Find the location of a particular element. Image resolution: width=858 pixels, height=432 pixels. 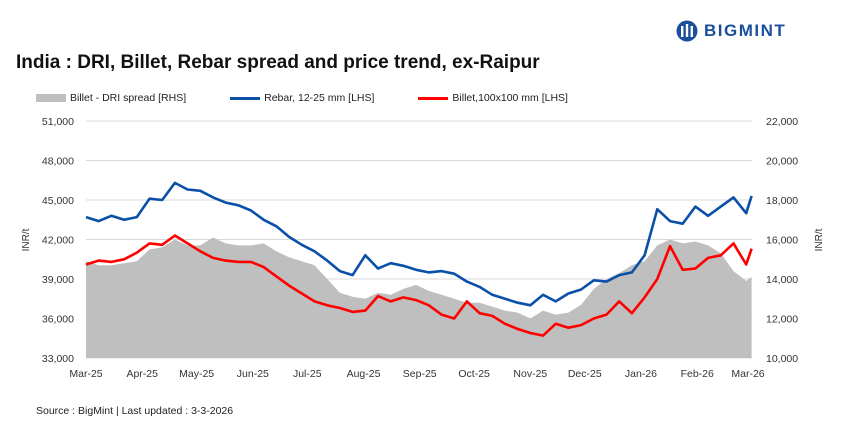

y-left-tick-label: 42,000 is located at coordinates (58, 241).